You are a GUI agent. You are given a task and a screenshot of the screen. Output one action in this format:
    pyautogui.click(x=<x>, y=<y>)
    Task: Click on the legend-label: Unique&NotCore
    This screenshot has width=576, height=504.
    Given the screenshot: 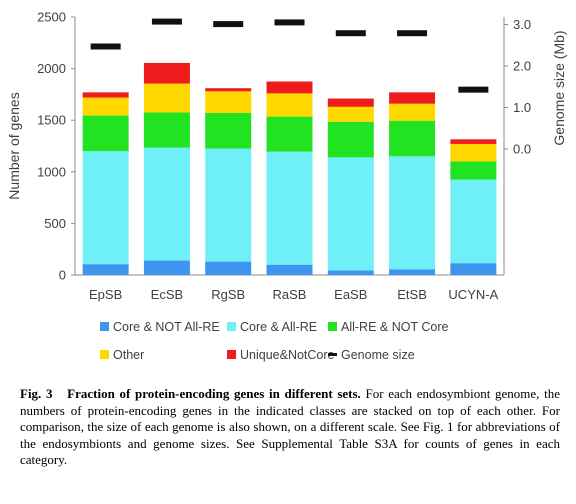 What is the action you would take?
    pyautogui.click(x=287, y=355)
    